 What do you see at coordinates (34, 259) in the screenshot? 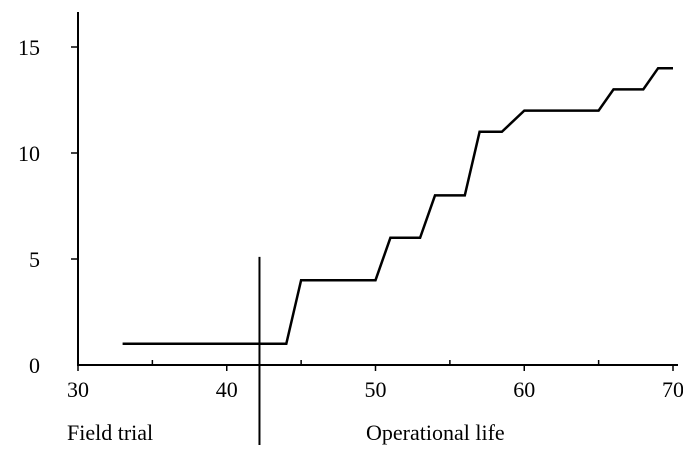
I see `y-tick-label: 5` at bounding box center [34, 259].